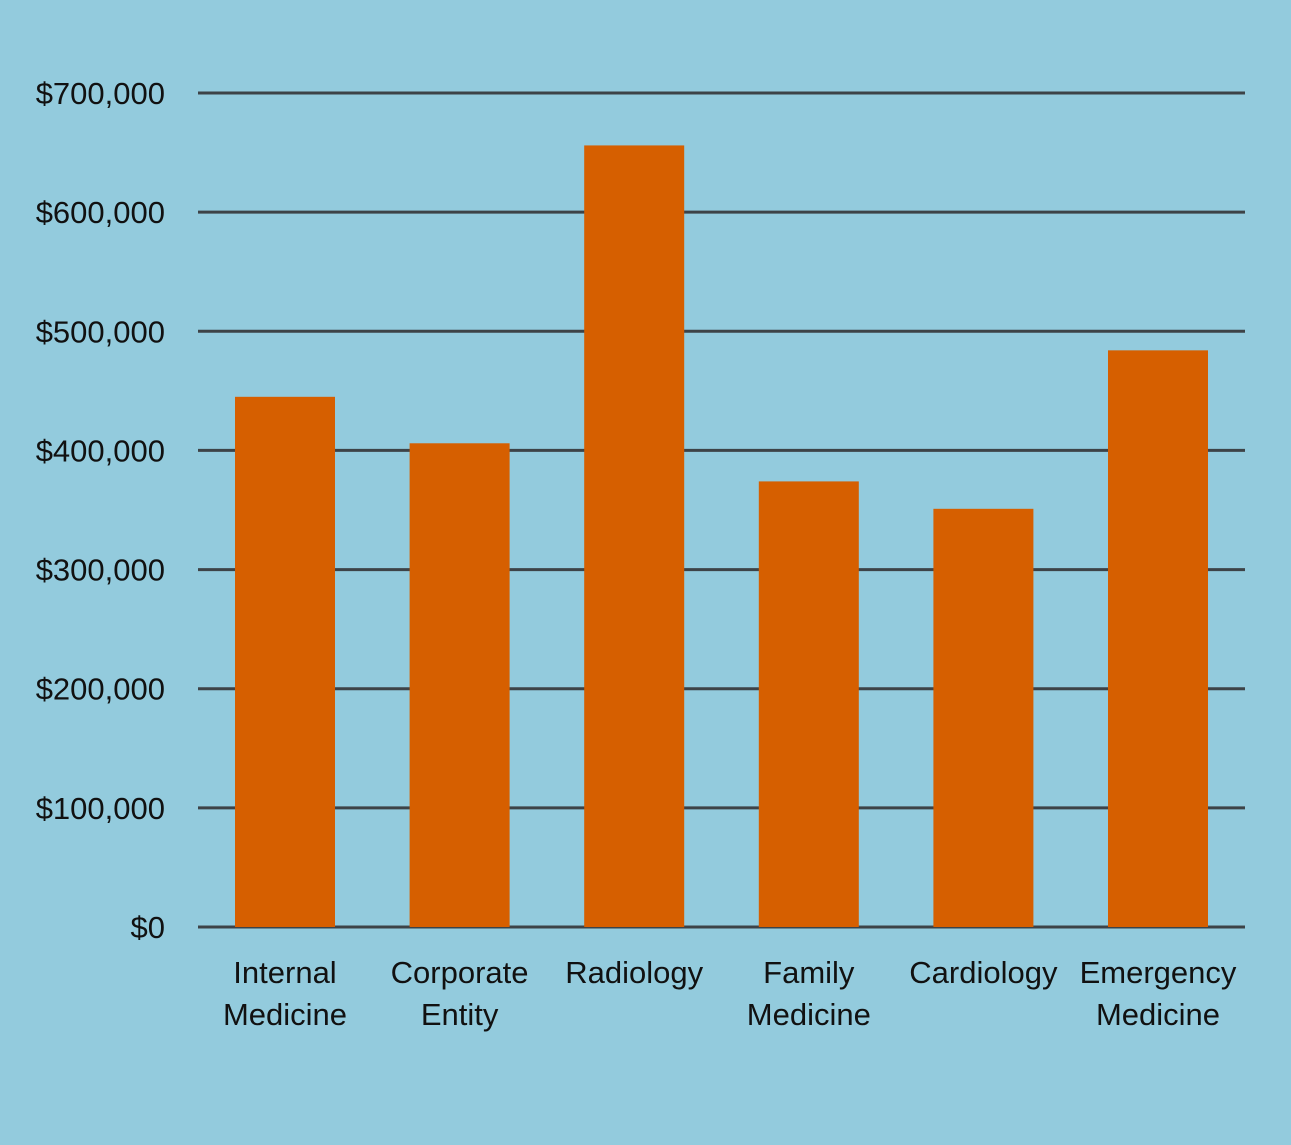 Image resolution: width=1291 pixels, height=1145 pixels. What do you see at coordinates (460, 1014) in the screenshot?
I see `x-category-label-line: Entity` at bounding box center [460, 1014].